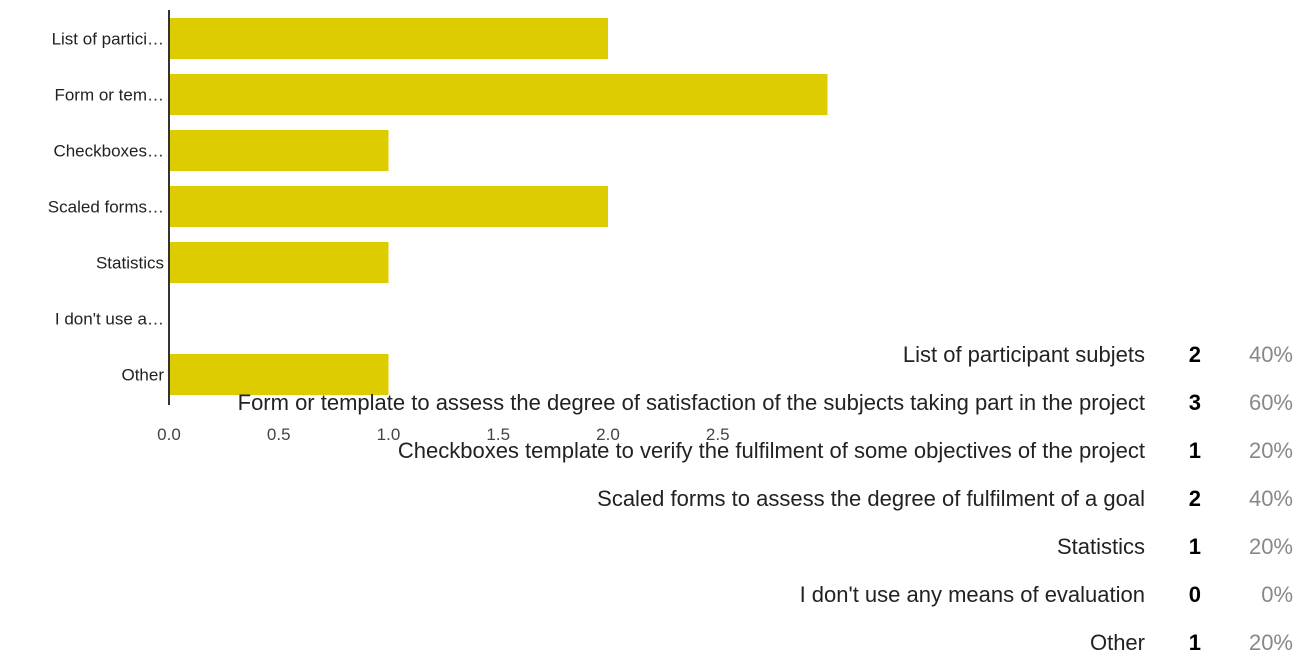 The image size is (1313, 660). I want to click on summary-percent: 0%, so click(1277, 594).